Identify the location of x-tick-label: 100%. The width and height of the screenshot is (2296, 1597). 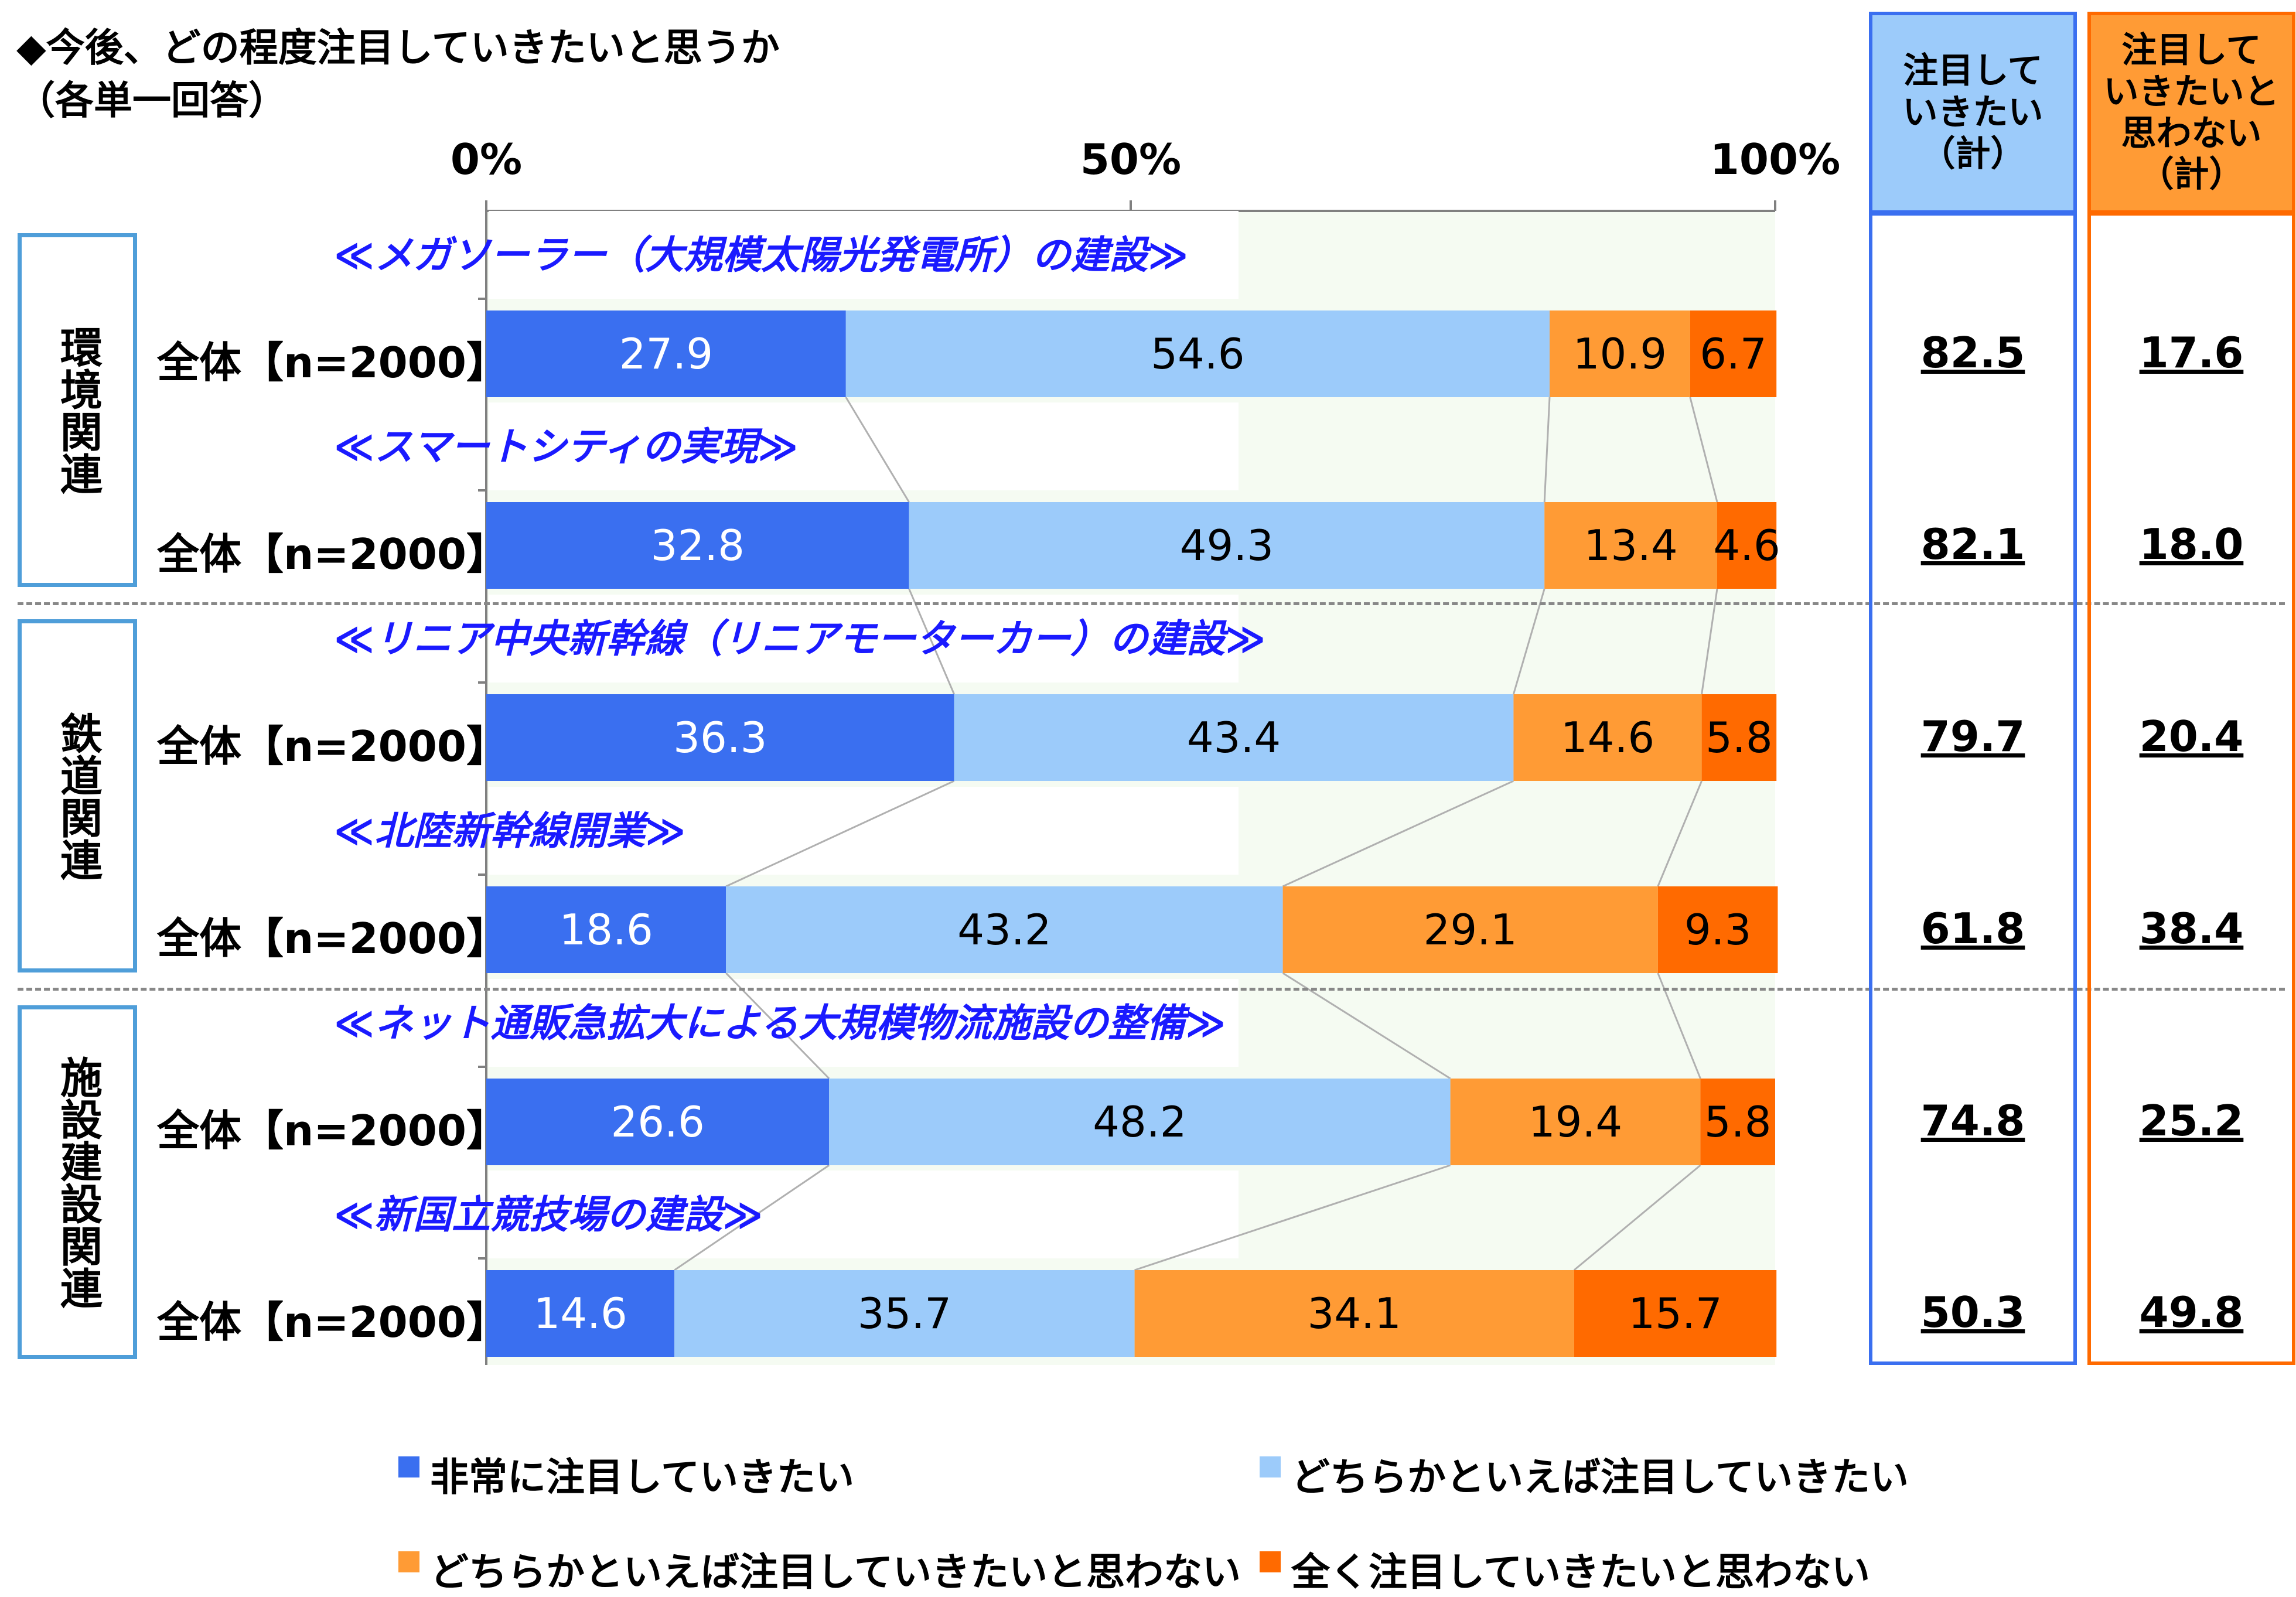
(1776, 159).